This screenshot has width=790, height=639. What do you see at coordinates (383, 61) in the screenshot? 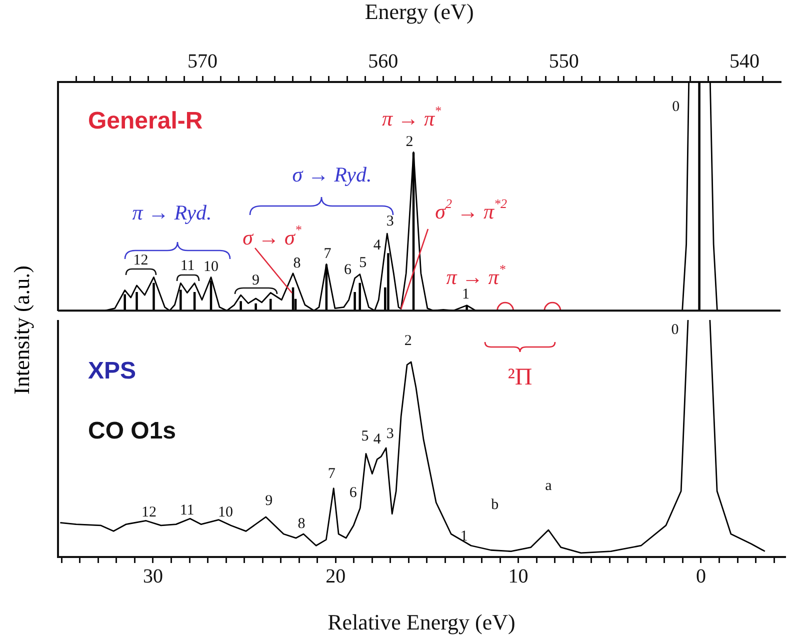
I see `x-tick-label: 560` at bounding box center [383, 61].